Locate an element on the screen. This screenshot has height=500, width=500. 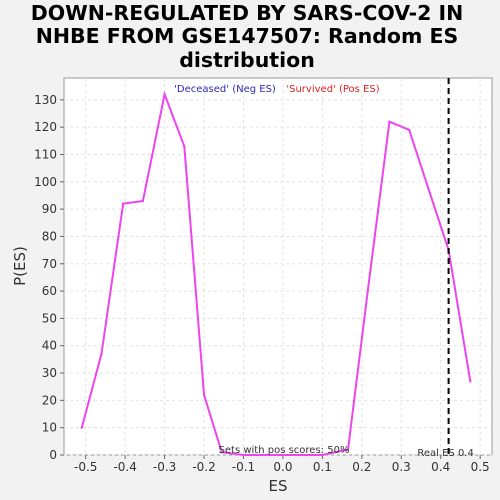
x-tick-label: -0.3 is located at coordinates (164, 467).